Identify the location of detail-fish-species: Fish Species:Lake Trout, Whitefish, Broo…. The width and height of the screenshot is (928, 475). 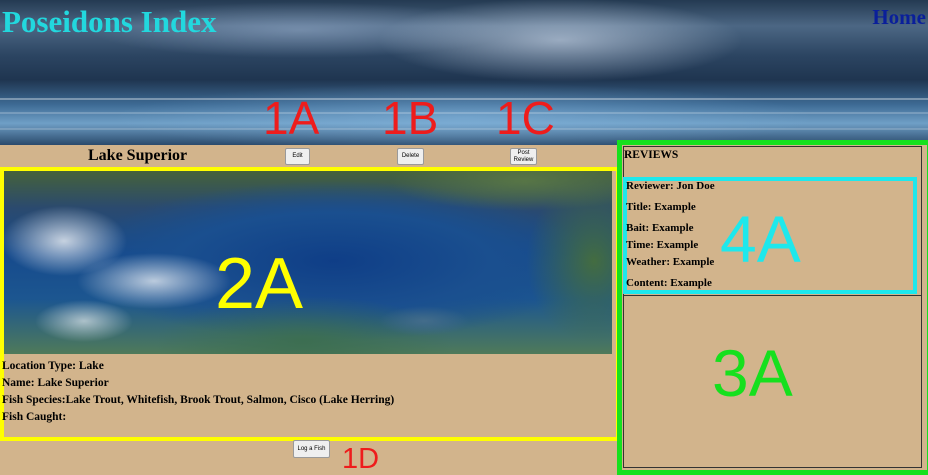
(198, 400).